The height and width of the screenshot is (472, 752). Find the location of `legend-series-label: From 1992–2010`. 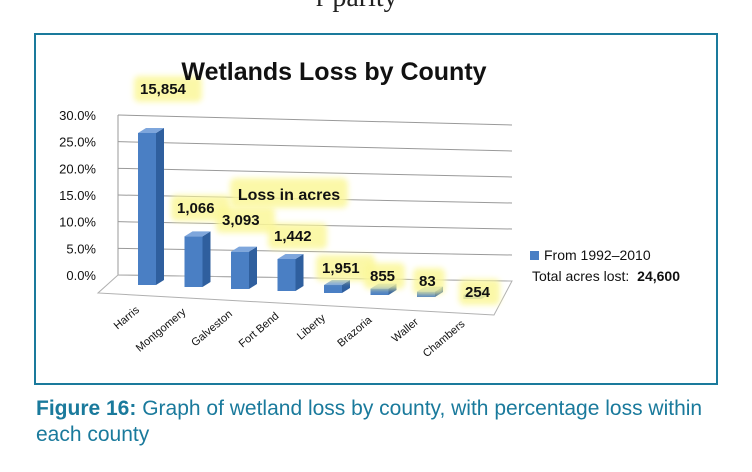

legend-series-label: From 1992–2010 is located at coordinates (597, 255).